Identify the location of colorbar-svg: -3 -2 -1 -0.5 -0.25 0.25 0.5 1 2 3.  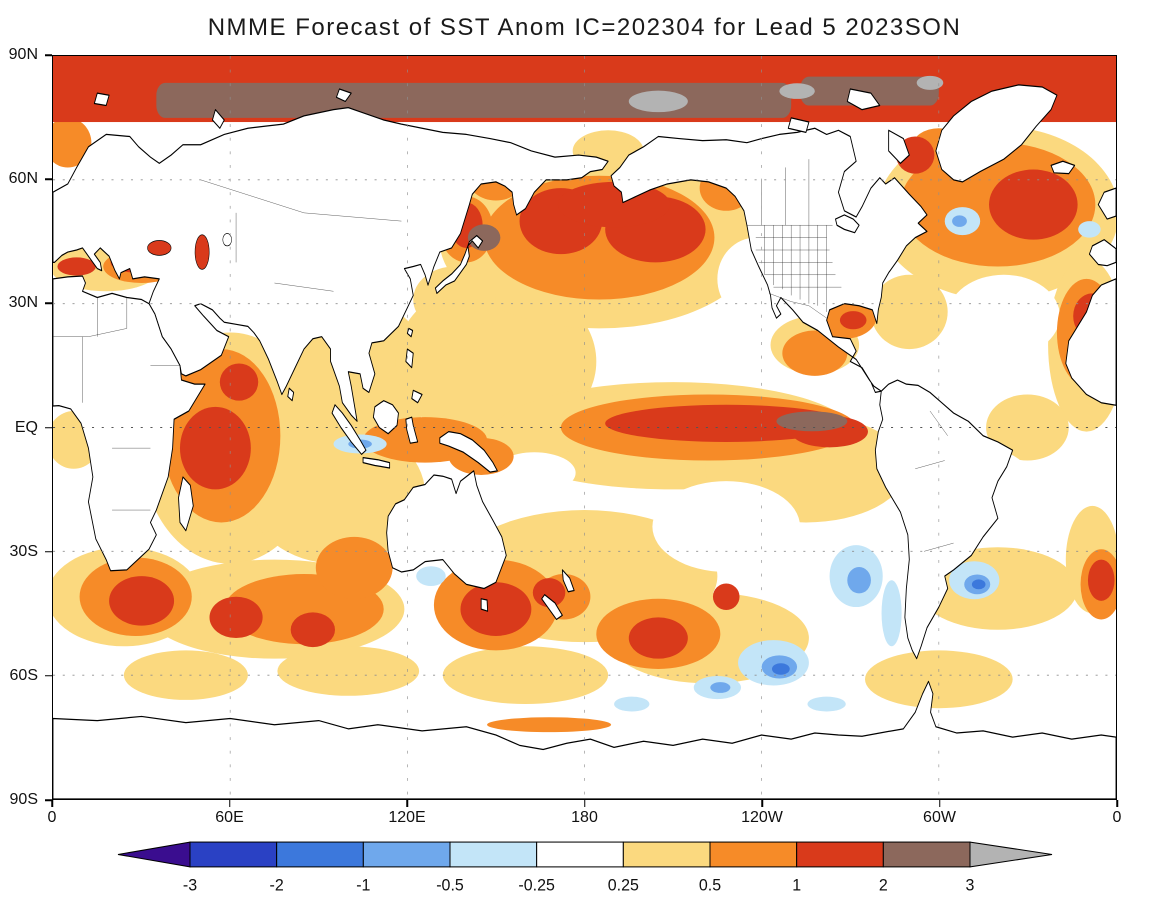
(585, 868).